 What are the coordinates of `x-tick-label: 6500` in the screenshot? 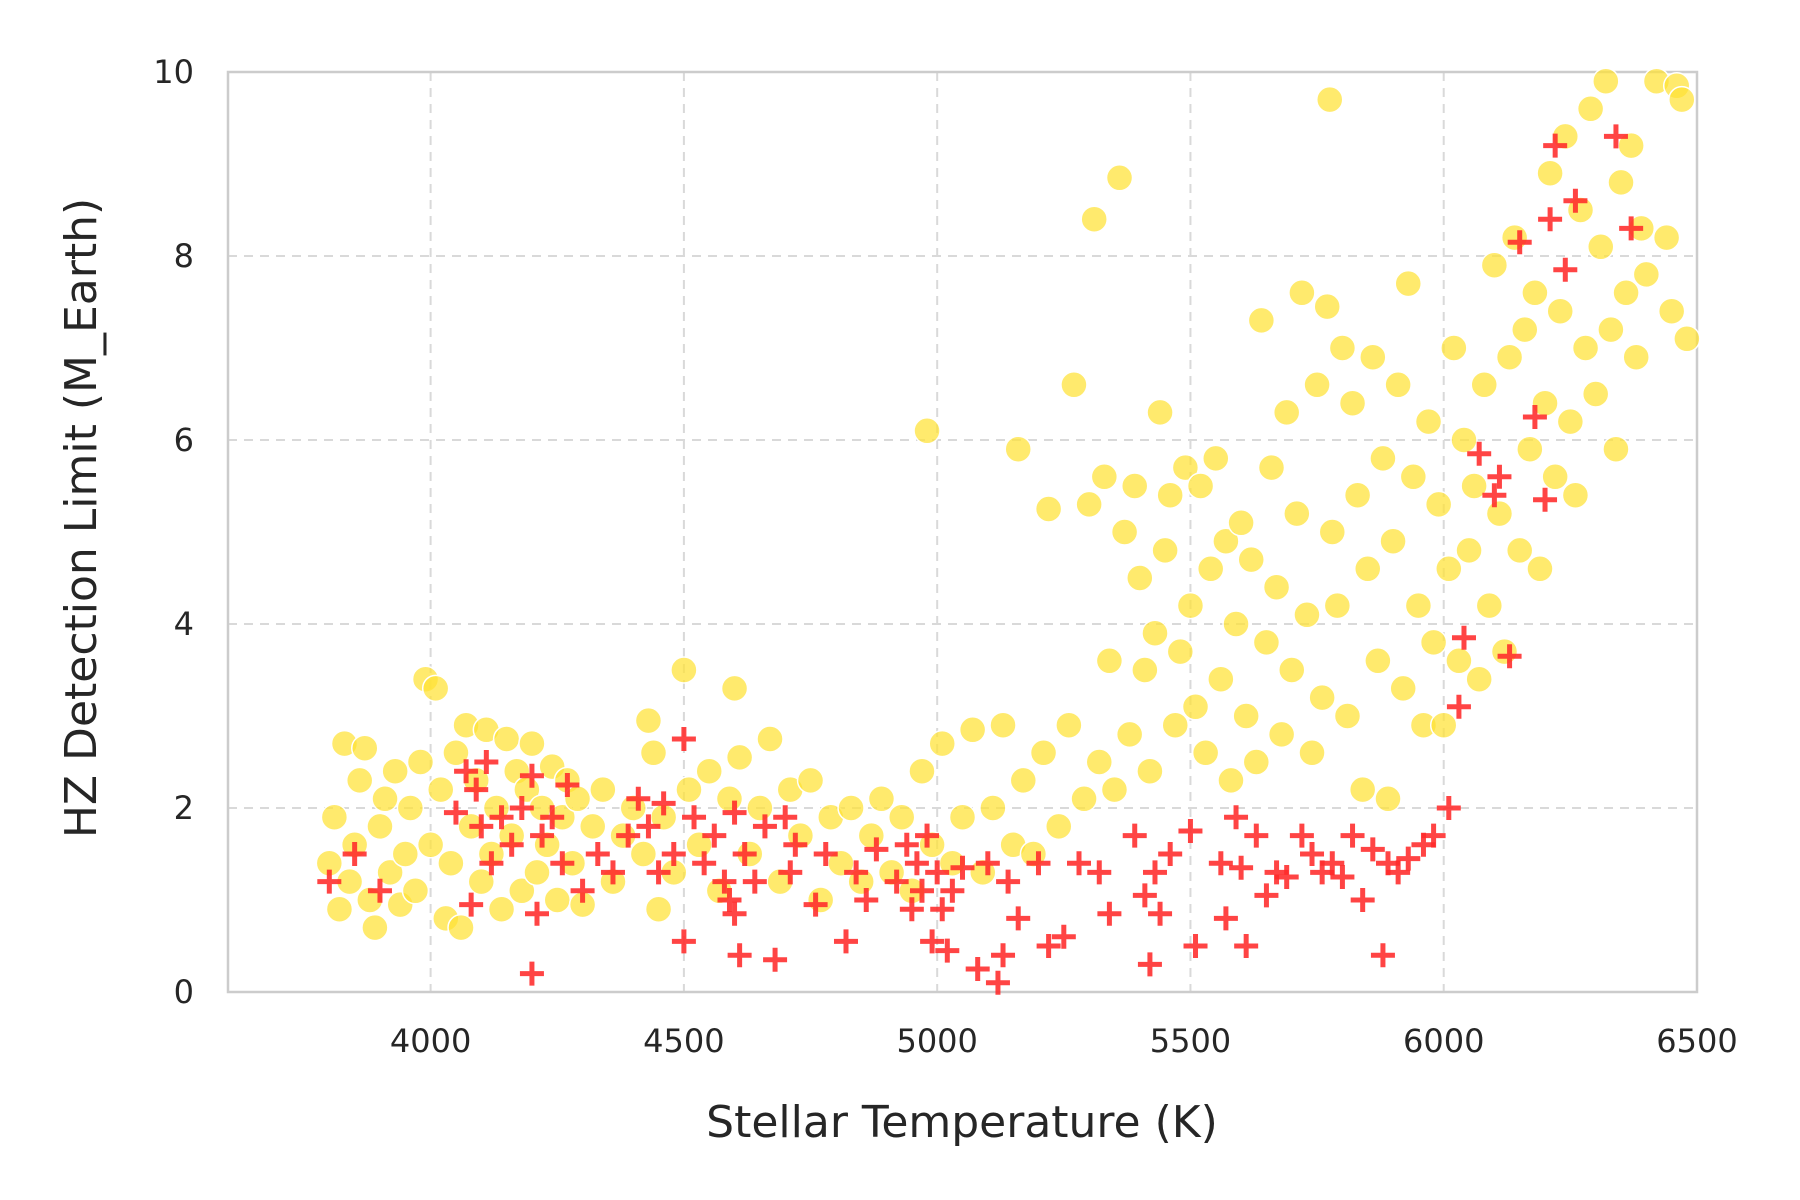 It's located at (1696, 1041).